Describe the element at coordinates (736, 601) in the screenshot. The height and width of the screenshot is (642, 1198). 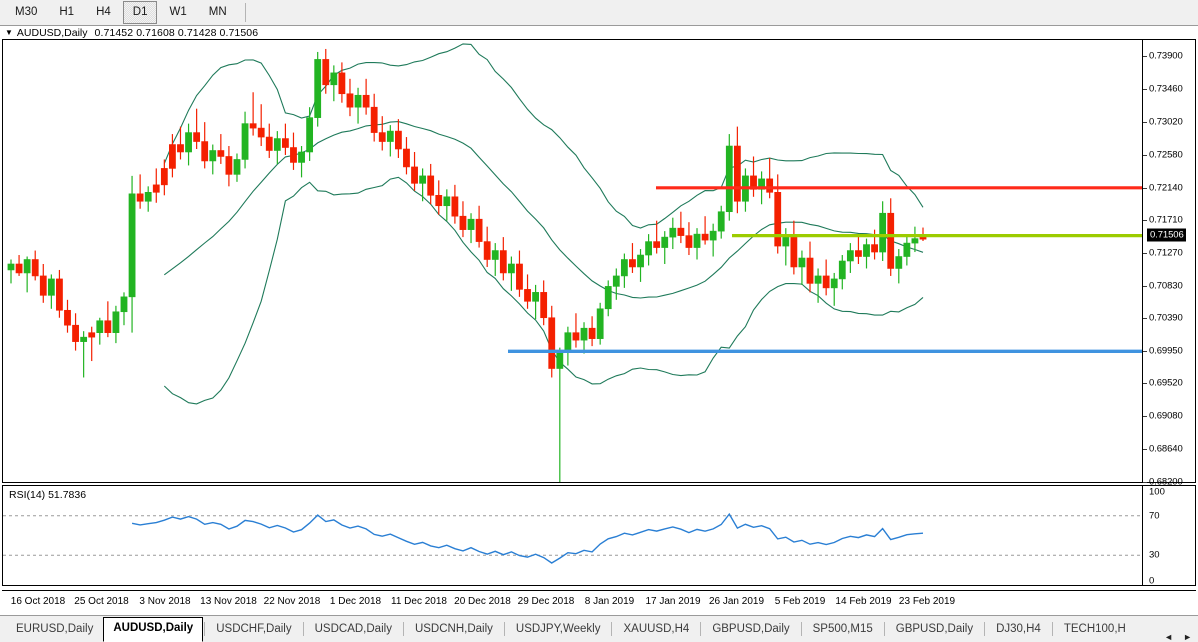
I see `date-axis-label: 26 Jan 2019` at that location.